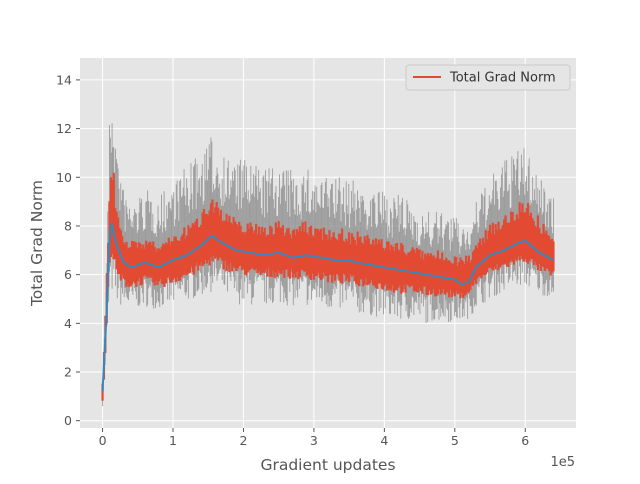 The width and height of the screenshot is (640, 484). What do you see at coordinates (64, 79) in the screenshot?
I see `y-tick-label: 14` at bounding box center [64, 79].